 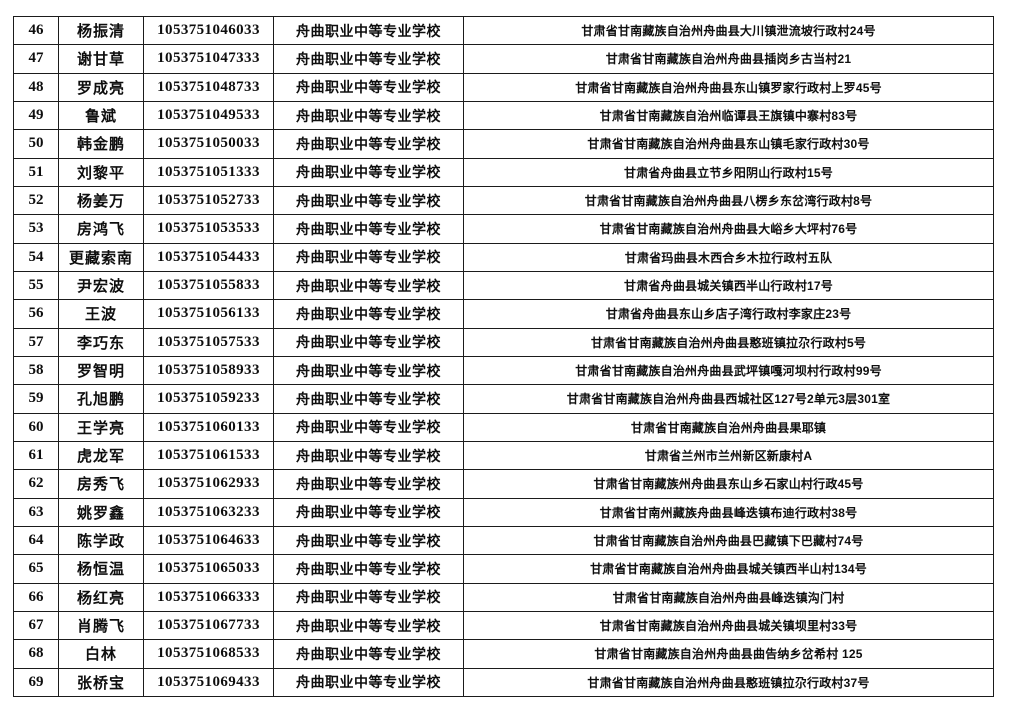 I want to click on address-cell: 甘肃省甘南藏族自治州舟曲县城关镇坝里村33号, so click(x=728, y=625).